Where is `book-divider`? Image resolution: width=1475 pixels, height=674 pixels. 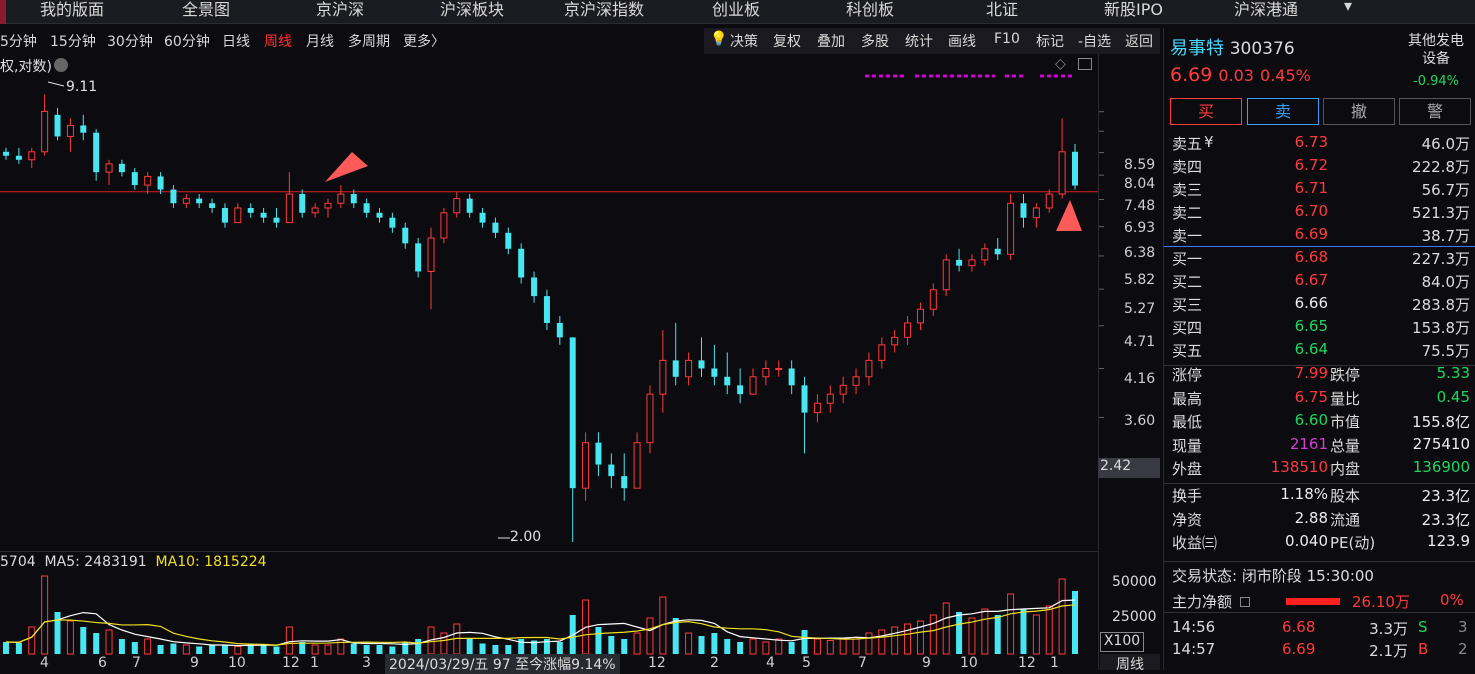 book-divider is located at coordinates (1319, 246).